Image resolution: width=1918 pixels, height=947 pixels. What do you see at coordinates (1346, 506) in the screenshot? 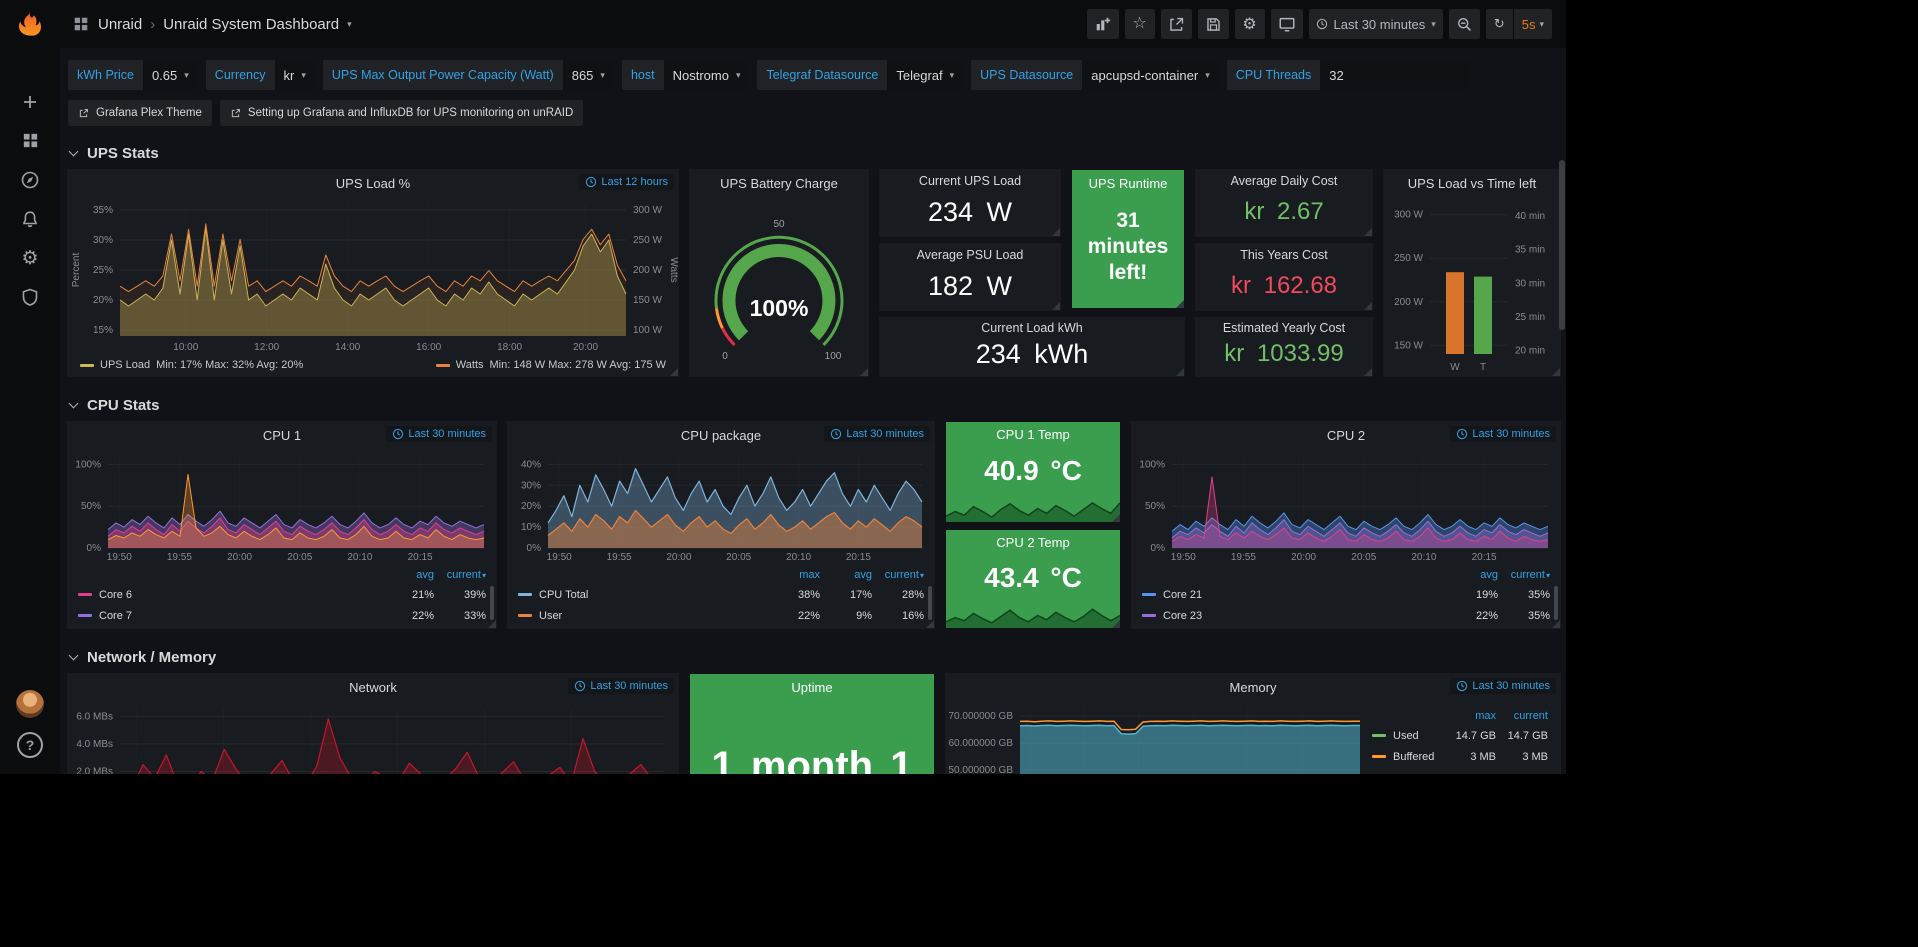
I see `cpu-2-chart: 100% 50% 0% 19:50 19:55 20:00 20:05 20:10 20:15` at bounding box center [1346, 506].